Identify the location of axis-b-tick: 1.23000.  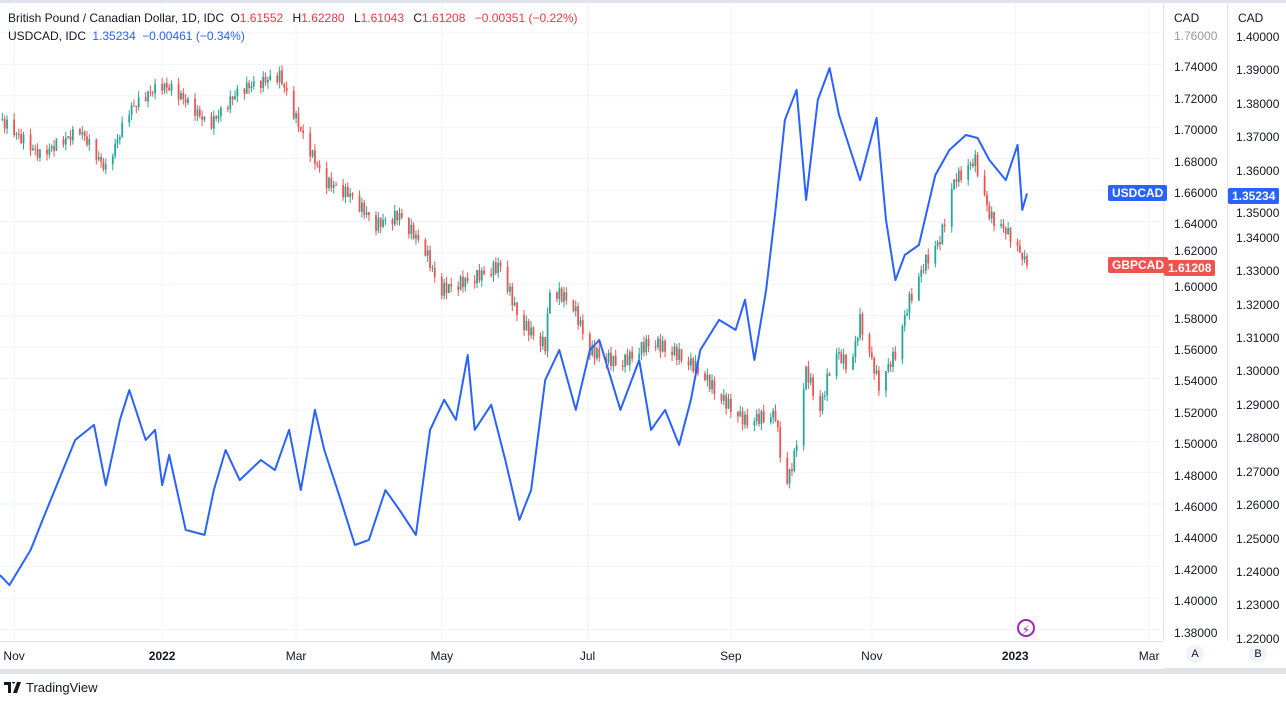
(1258, 605).